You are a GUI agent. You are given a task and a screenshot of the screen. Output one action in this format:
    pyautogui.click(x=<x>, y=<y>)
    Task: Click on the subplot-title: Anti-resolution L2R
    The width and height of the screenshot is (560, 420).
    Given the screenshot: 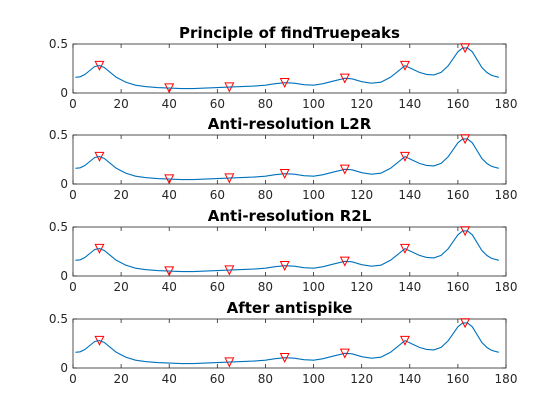 What is the action you would take?
    pyautogui.click(x=290, y=124)
    